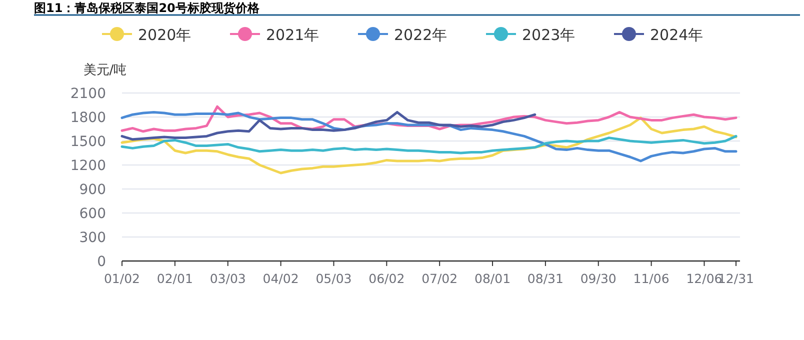  What do you see at coordinates (147, 8) in the screenshot?
I see `chart-title: 图11：青岛保税区泰国20号标胶现货价格` at bounding box center [147, 8].